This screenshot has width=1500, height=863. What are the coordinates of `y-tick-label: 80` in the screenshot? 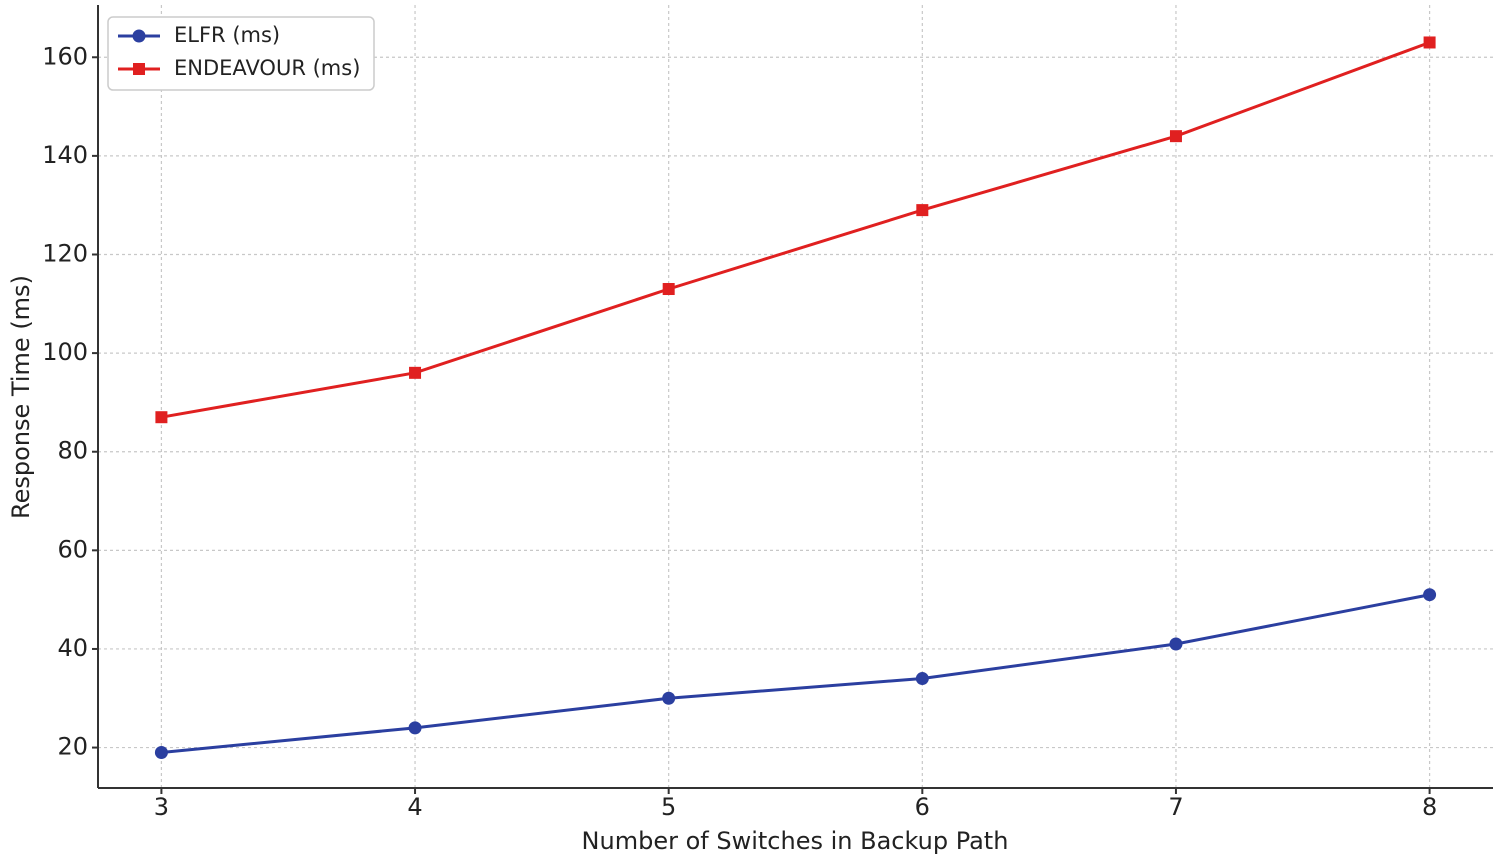 It's located at (72, 451).